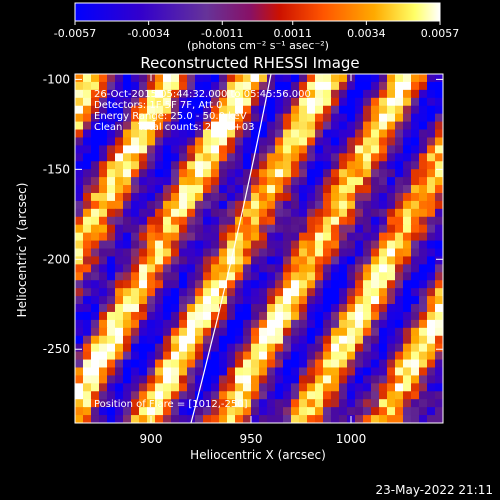 The width and height of the screenshot is (500, 500). What do you see at coordinates (75, 33) in the screenshot?
I see `colorbar-tick-label: -0.0057` at bounding box center [75, 33].